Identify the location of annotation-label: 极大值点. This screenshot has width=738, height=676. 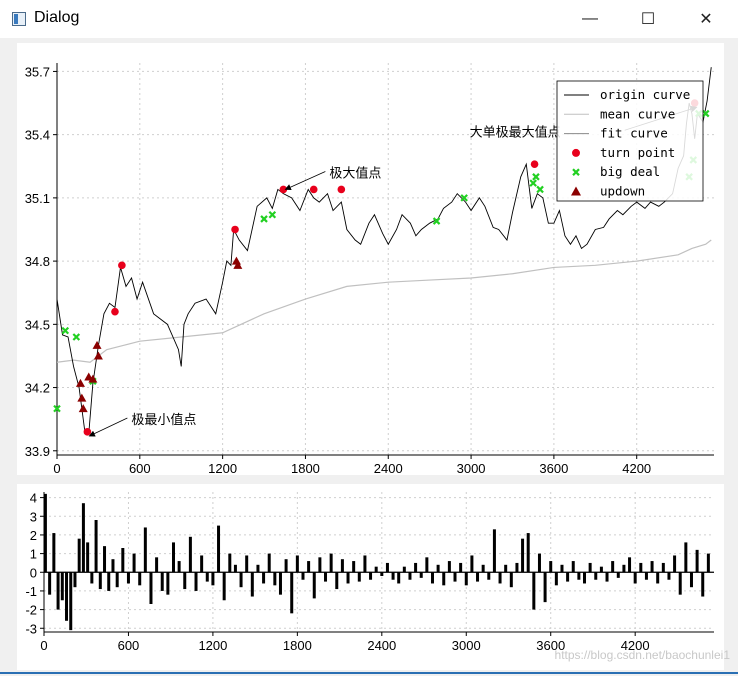
(355, 173).